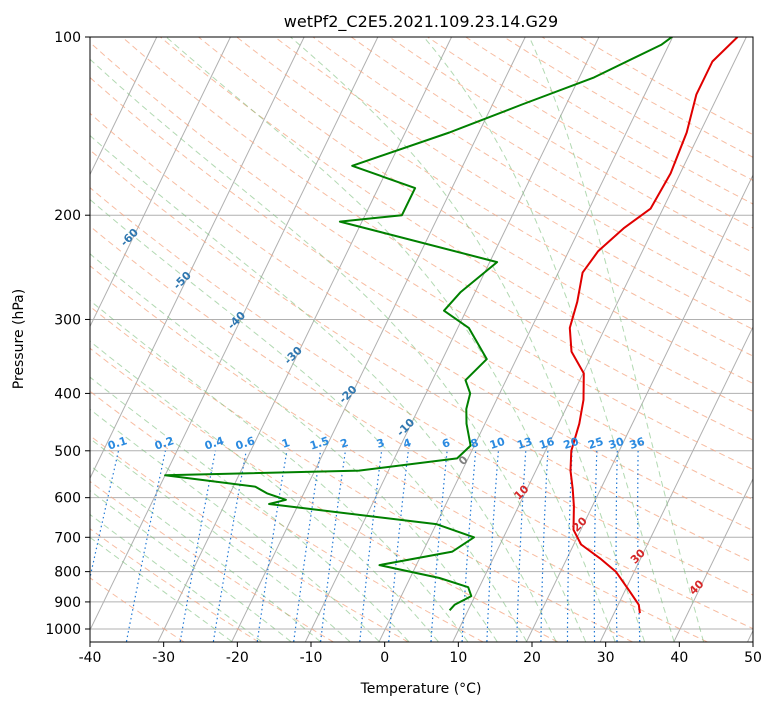  What do you see at coordinates (237, 658) in the screenshot?
I see `x-tick-label: -20` at bounding box center [237, 658].